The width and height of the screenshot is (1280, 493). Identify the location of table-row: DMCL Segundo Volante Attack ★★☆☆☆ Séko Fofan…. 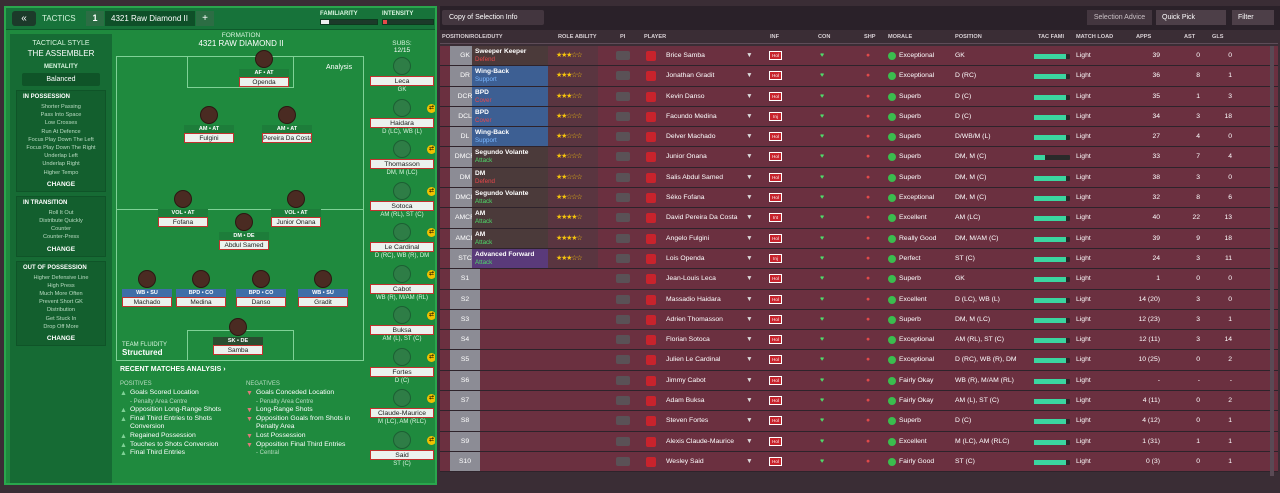
(859, 198).